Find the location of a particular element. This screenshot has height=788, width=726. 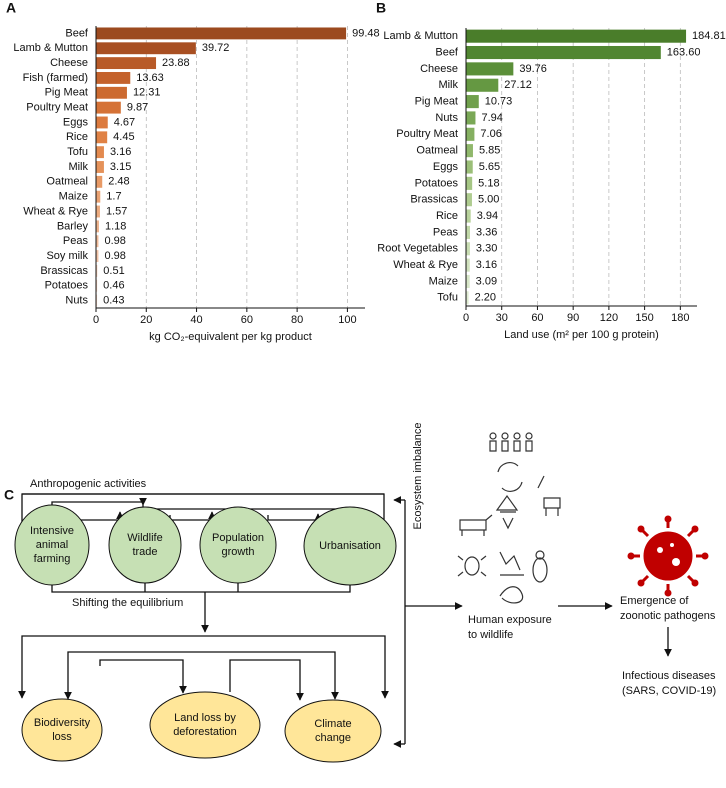

effect-node is located at coordinates (62, 730).